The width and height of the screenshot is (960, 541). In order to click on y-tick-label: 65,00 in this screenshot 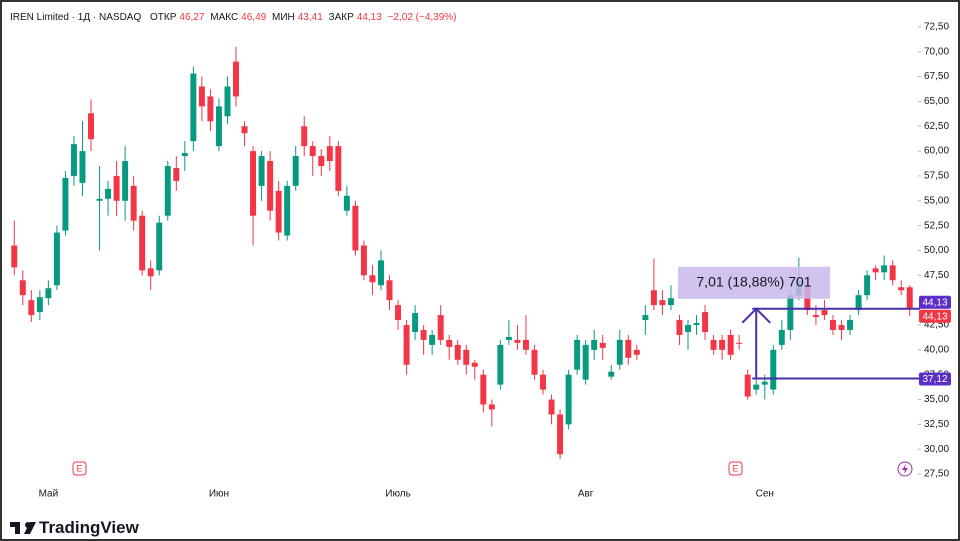, I will do `click(936, 101)`.